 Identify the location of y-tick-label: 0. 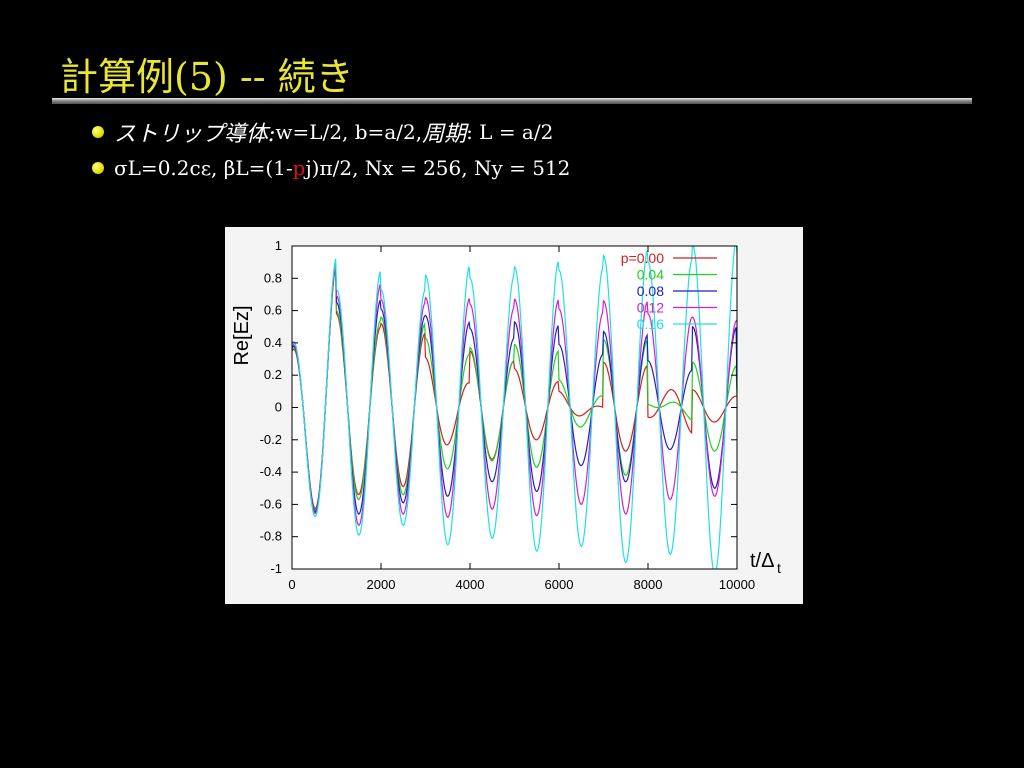
(278, 407).